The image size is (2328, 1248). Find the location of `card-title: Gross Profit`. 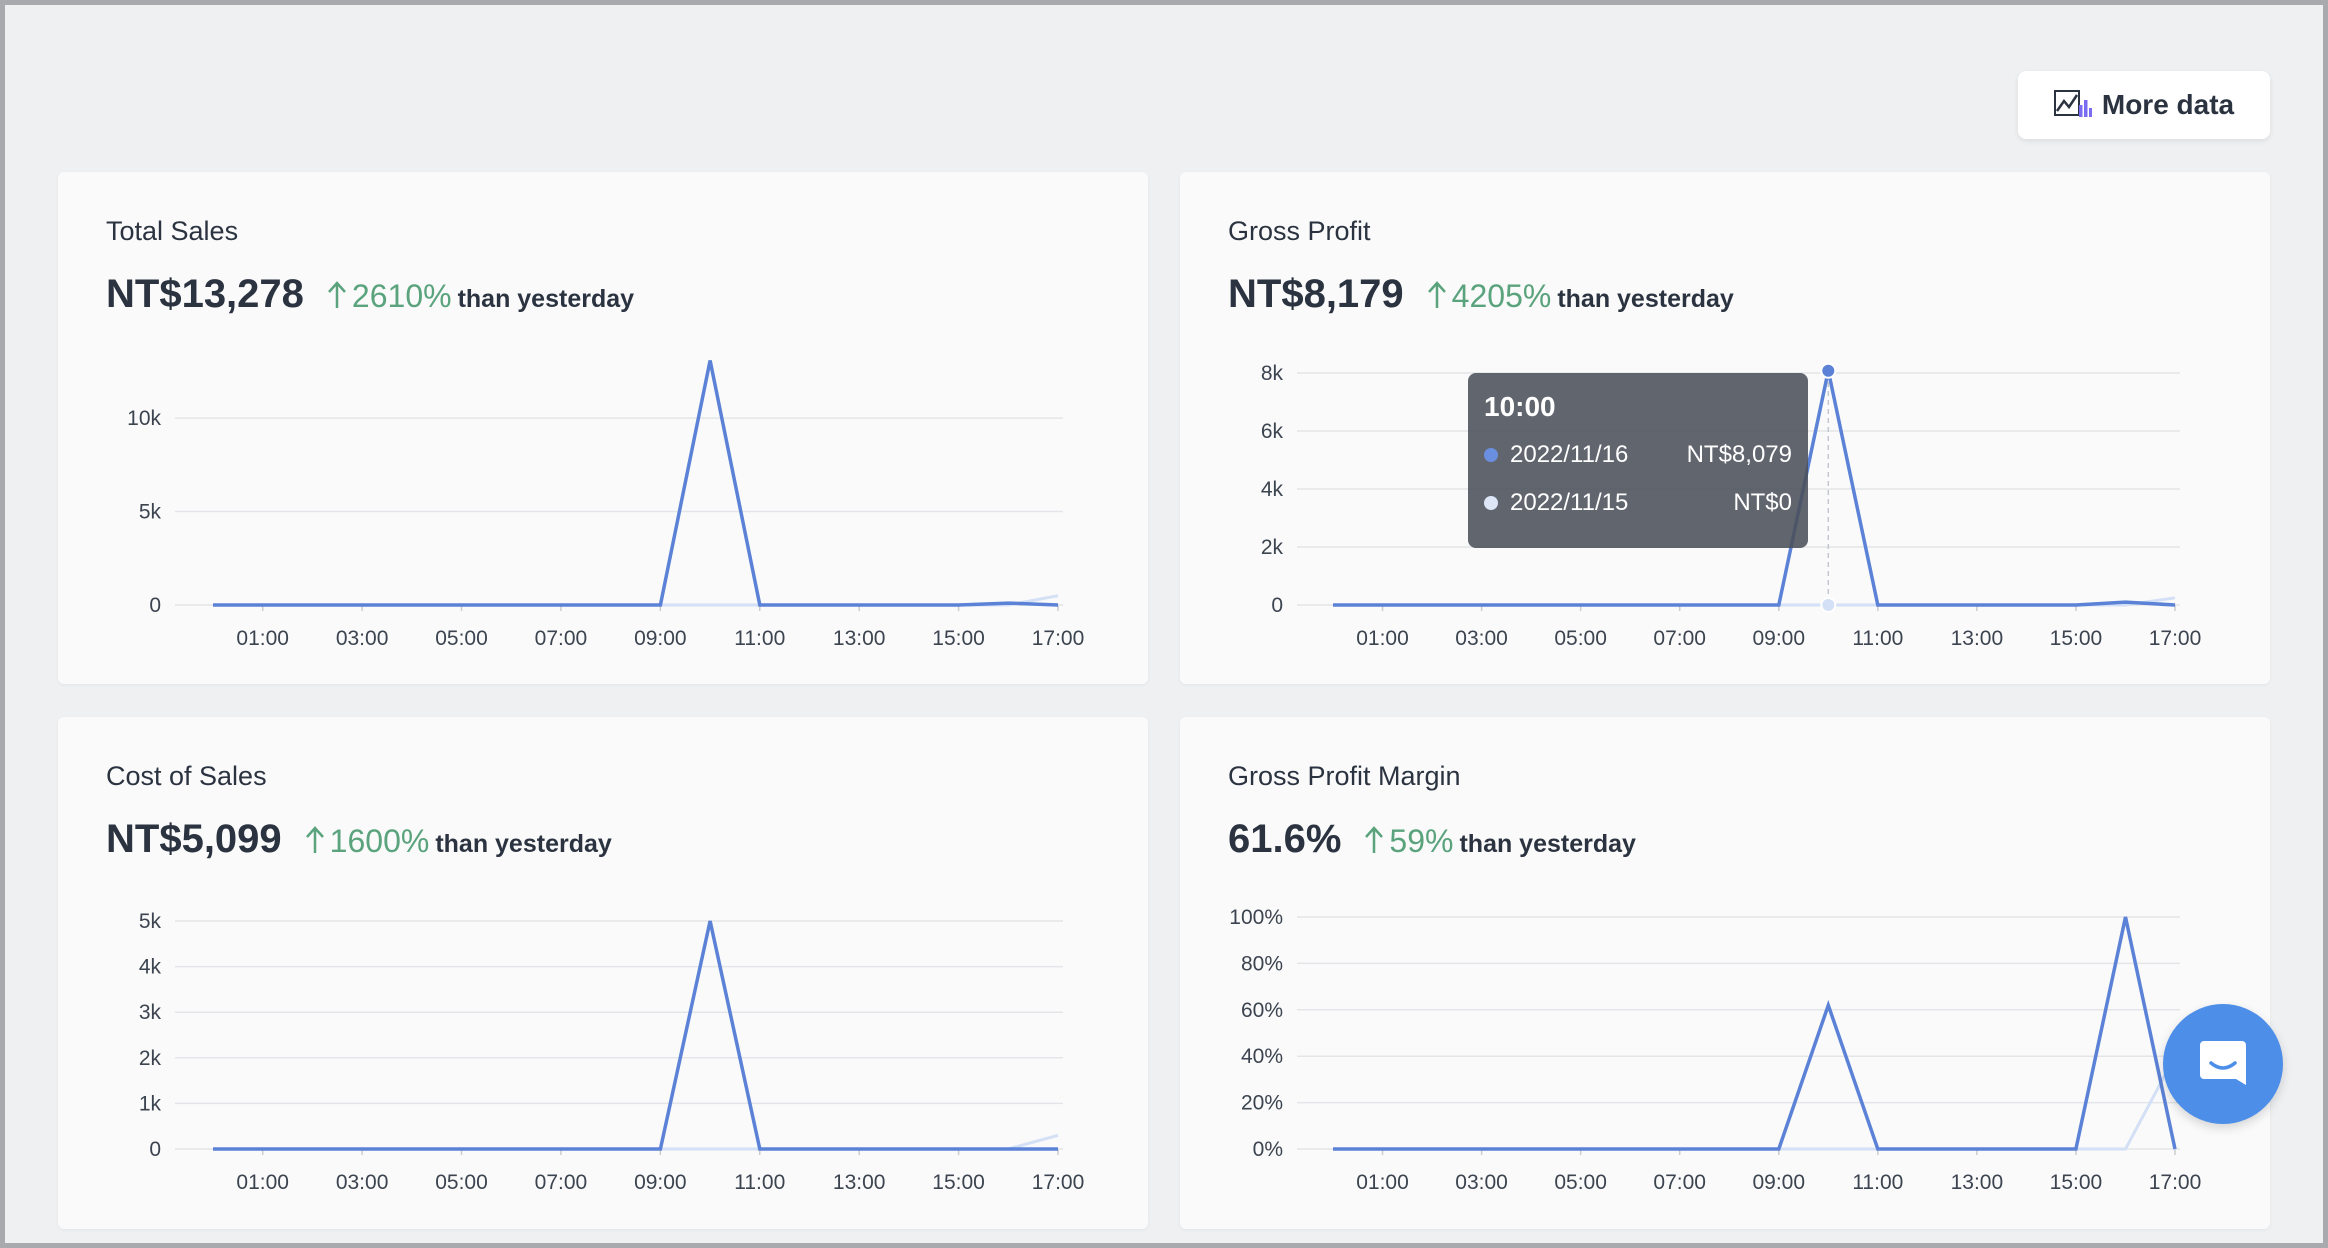

card-title: Gross Profit is located at coordinates (1299, 231).